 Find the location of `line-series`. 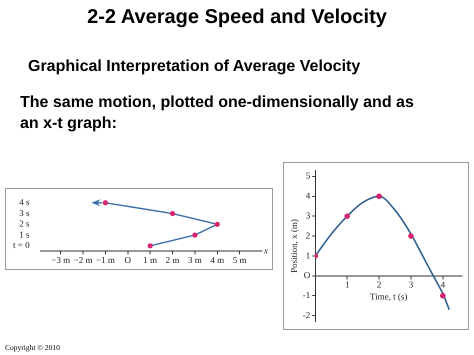

line-series is located at coordinates (382, 252).